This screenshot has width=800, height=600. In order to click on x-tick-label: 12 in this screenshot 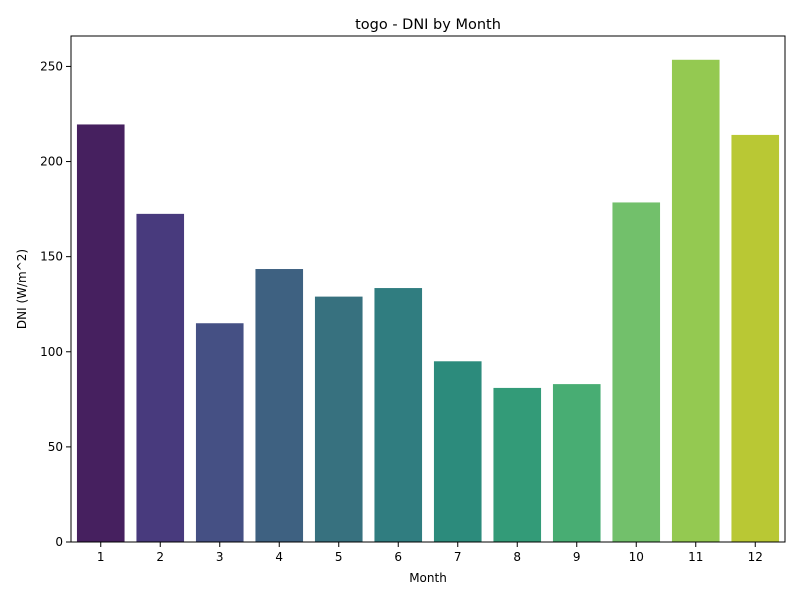, I will do `click(755, 557)`.